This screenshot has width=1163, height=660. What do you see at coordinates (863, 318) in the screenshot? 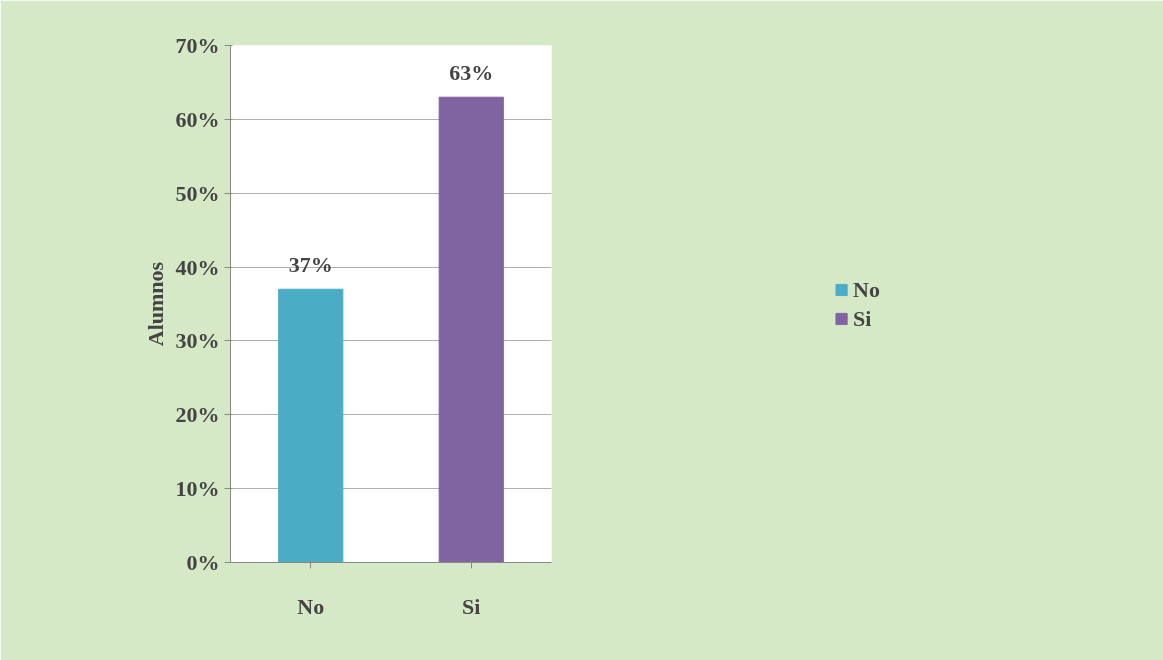
I see `legend-label: Si` at bounding box center [863, 318].